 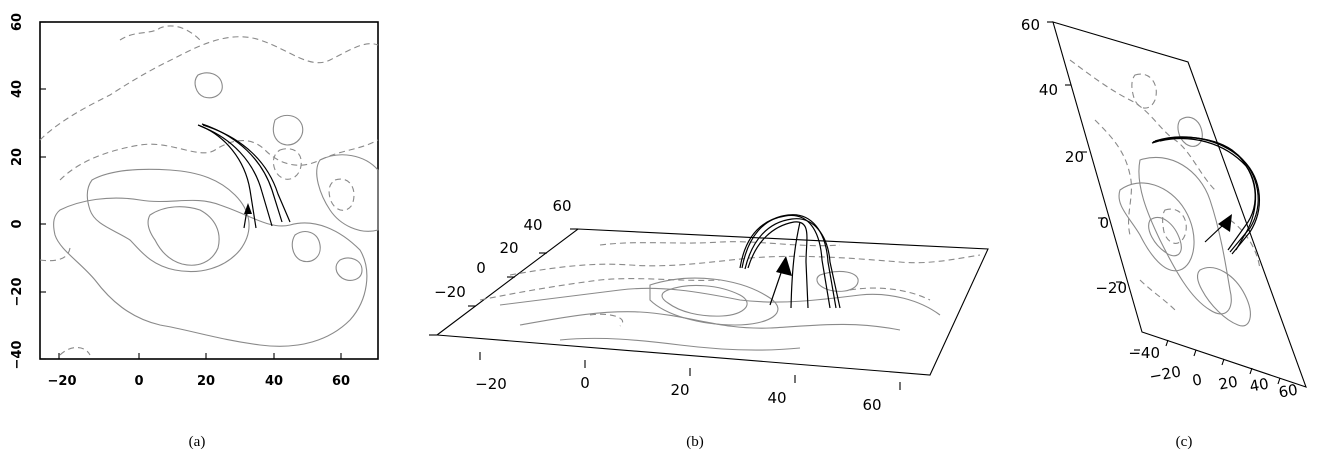 I want to click on panel-a-field-lines, so click(x=244, y=176).